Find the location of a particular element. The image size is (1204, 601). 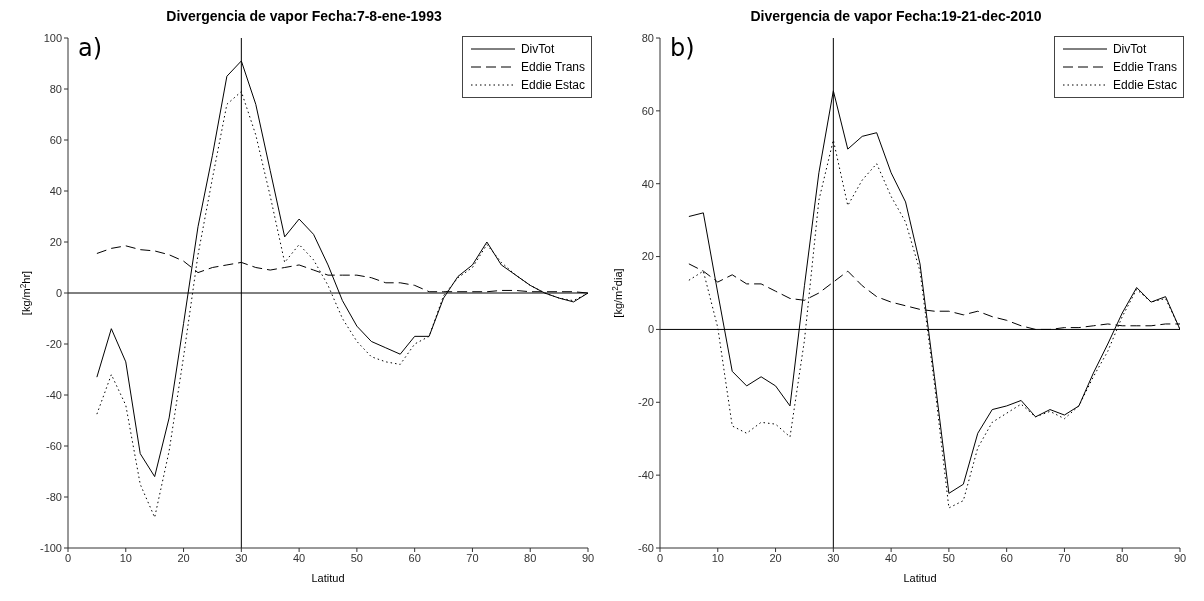

chart-title: Divergencia de vapor Fecha:7-8-ene-1993 is located at coordinates (304, 17).